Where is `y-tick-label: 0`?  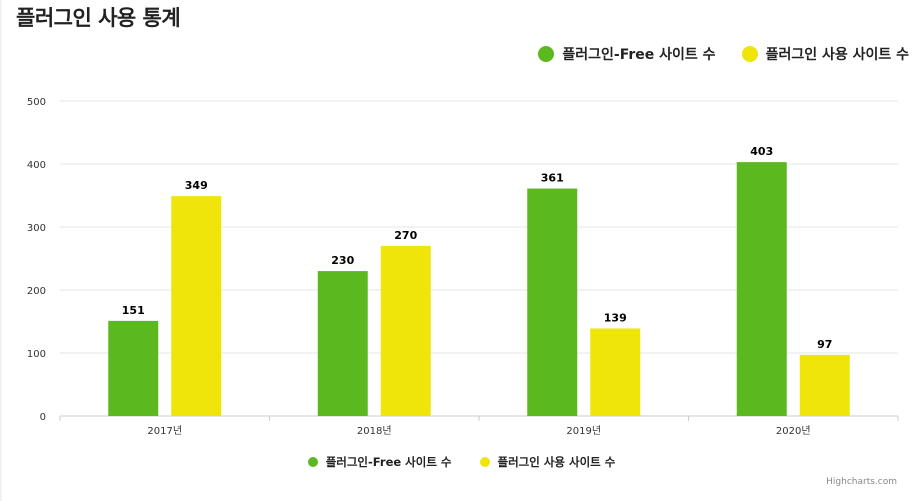 y-tick-label: 0 is located at coordinates (43, 417).